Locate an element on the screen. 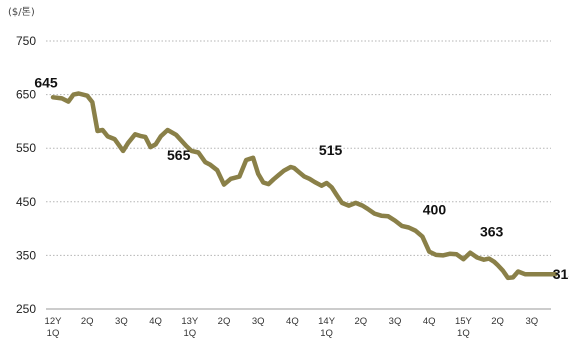 This screenshot has height=339, width=569. x-tick-label: 13Y 1Q is located at coordinates (190, 327).